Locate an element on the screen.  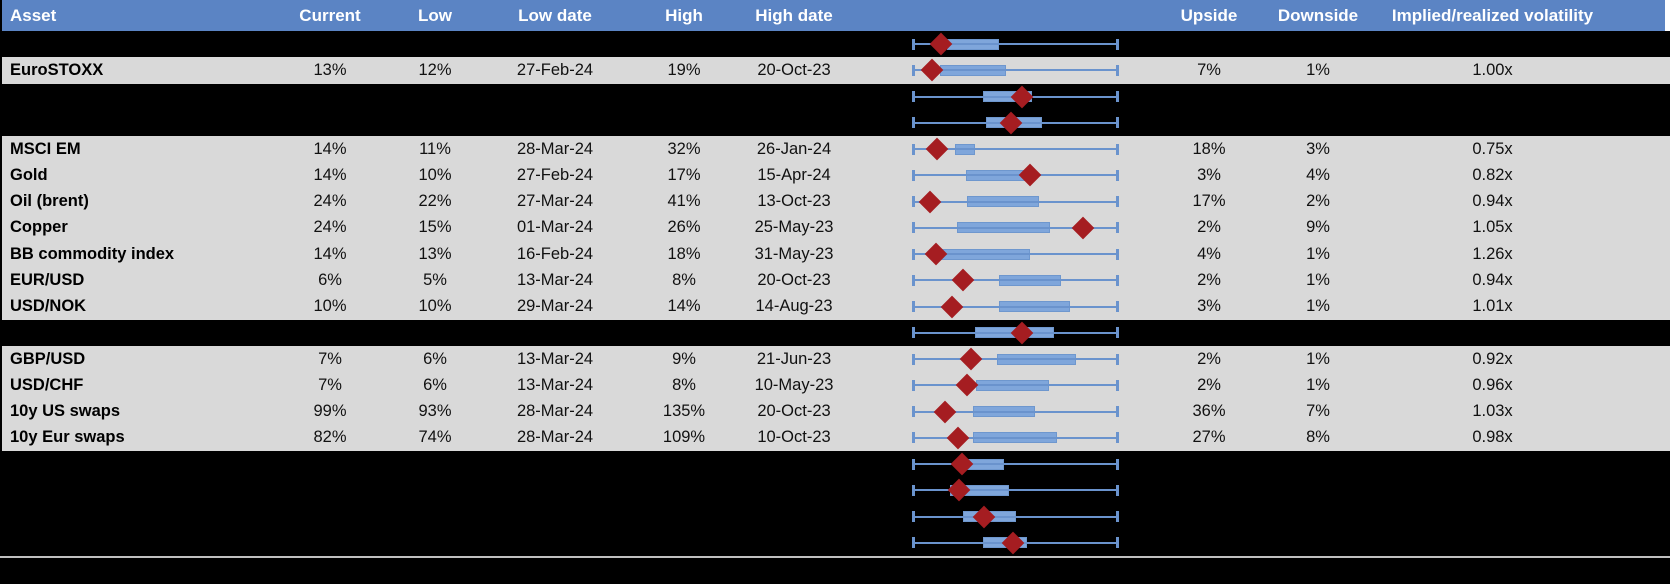
column-header-upside: Upside is located at coordinates (1209, 15).